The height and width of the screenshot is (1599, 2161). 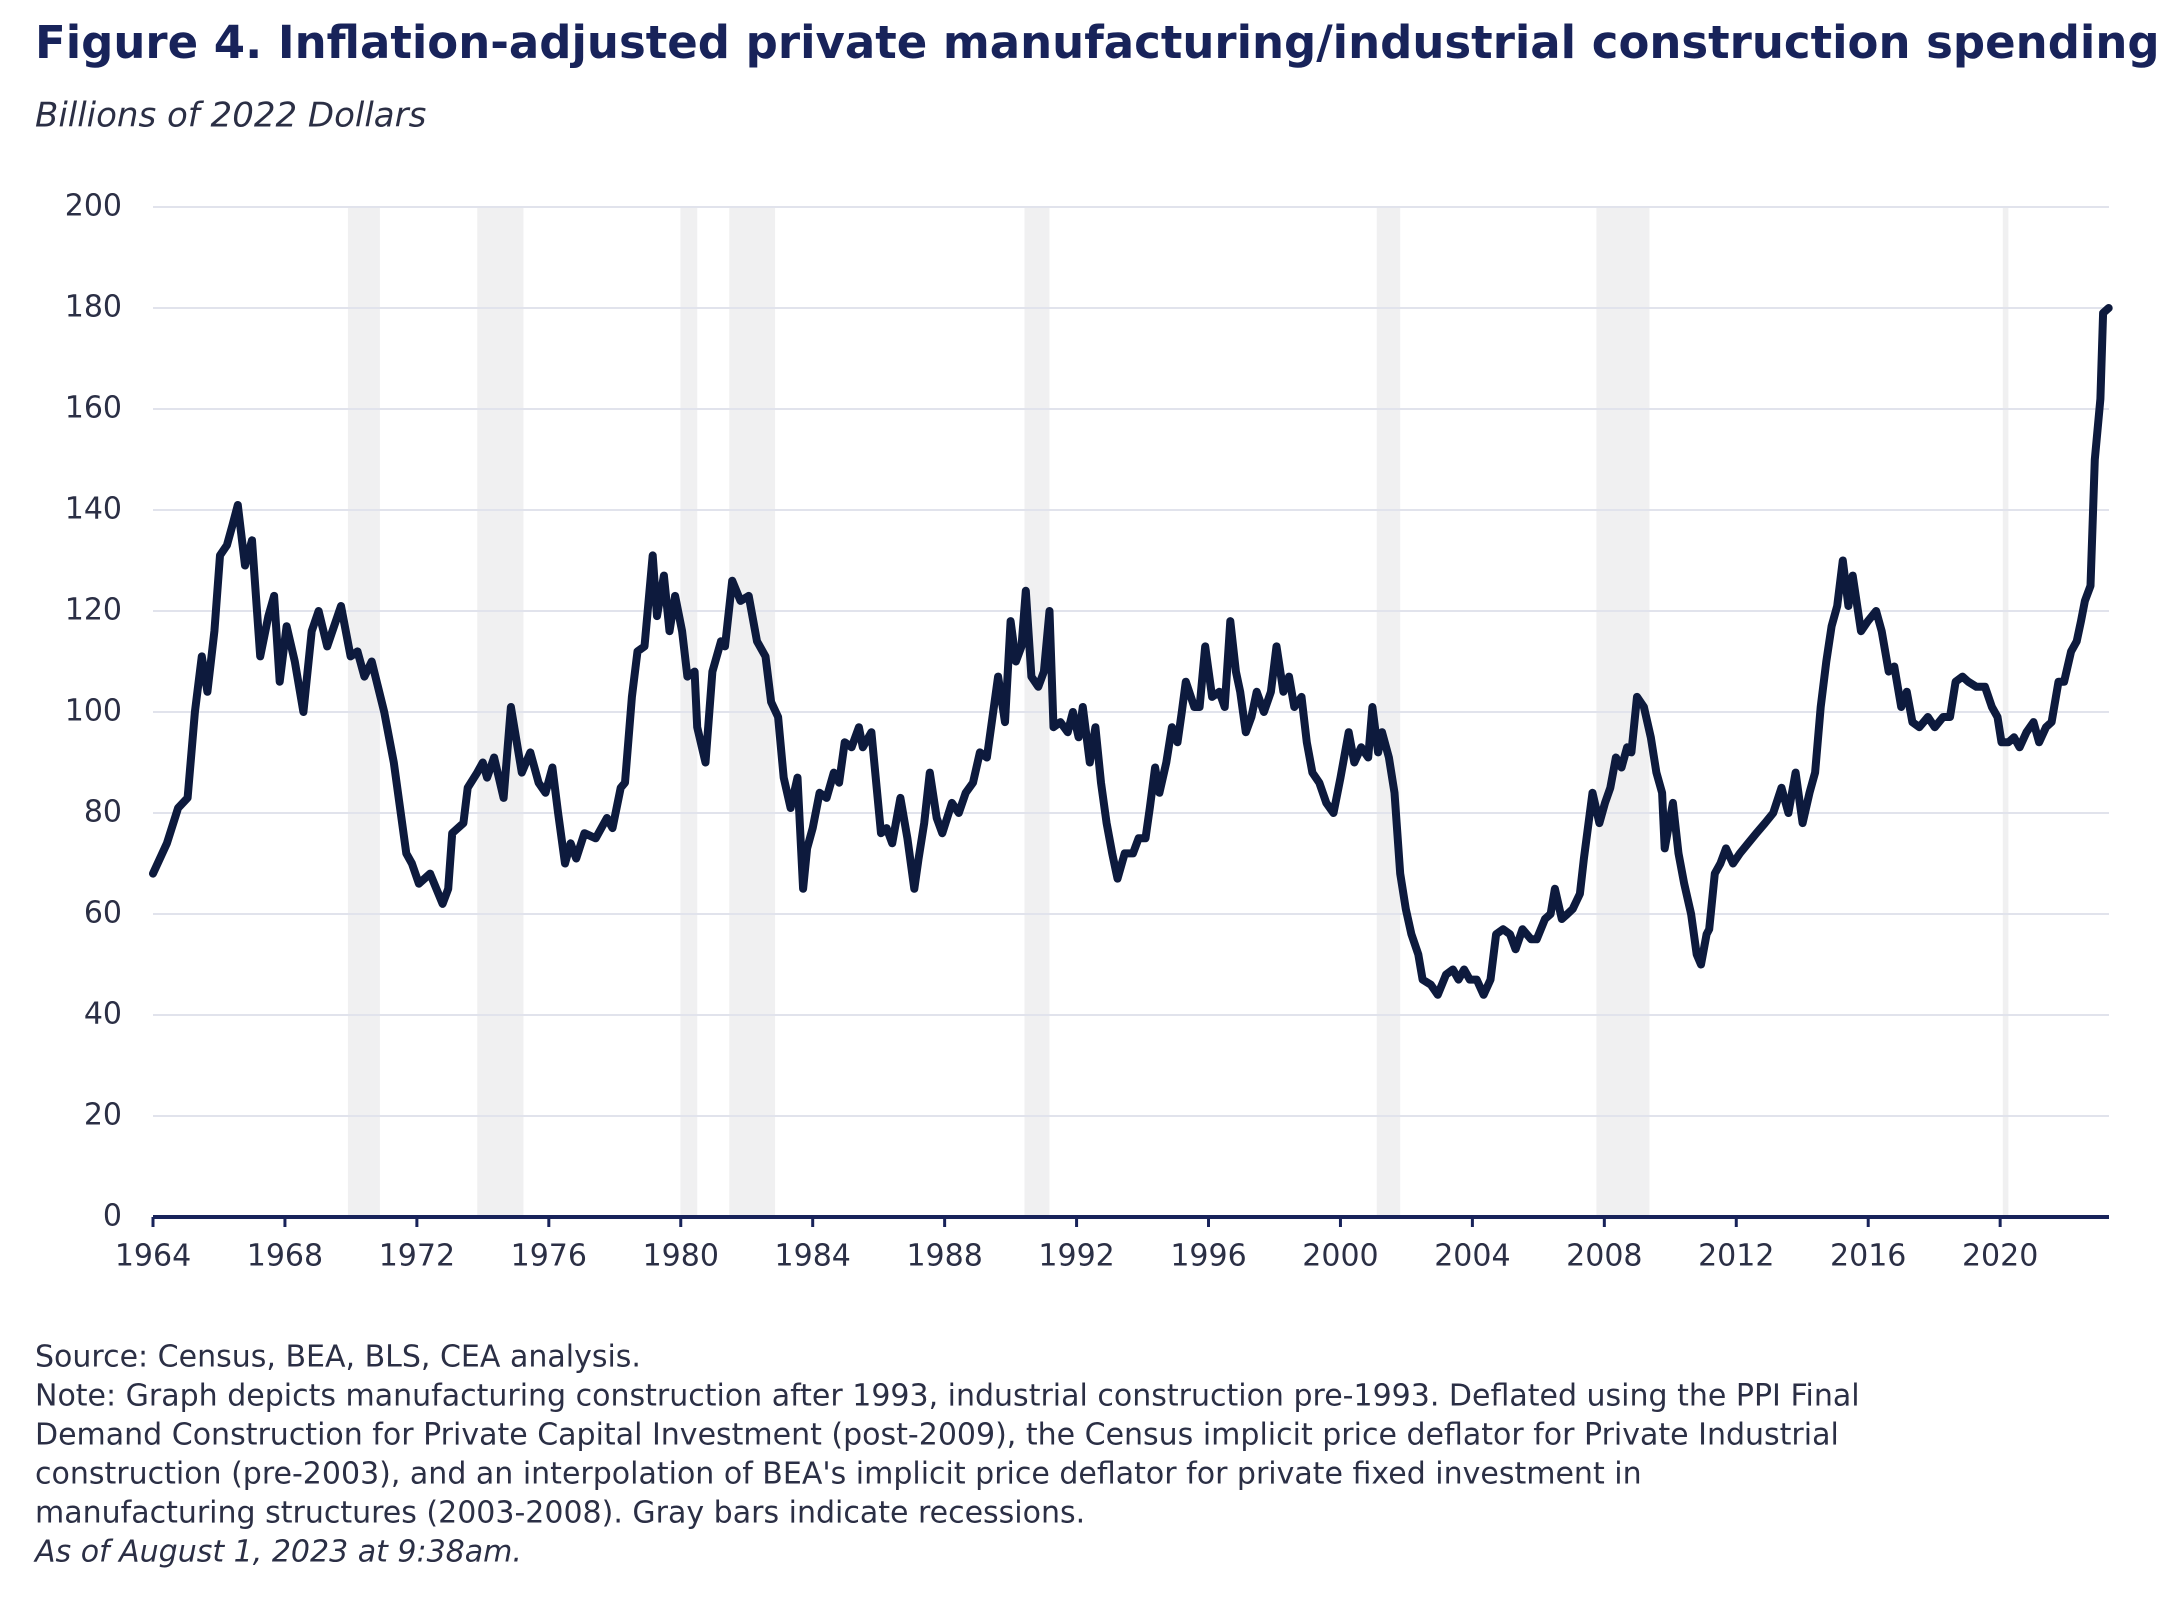 I want to click on y-tick-label: 200, so click(x=93, y=206).